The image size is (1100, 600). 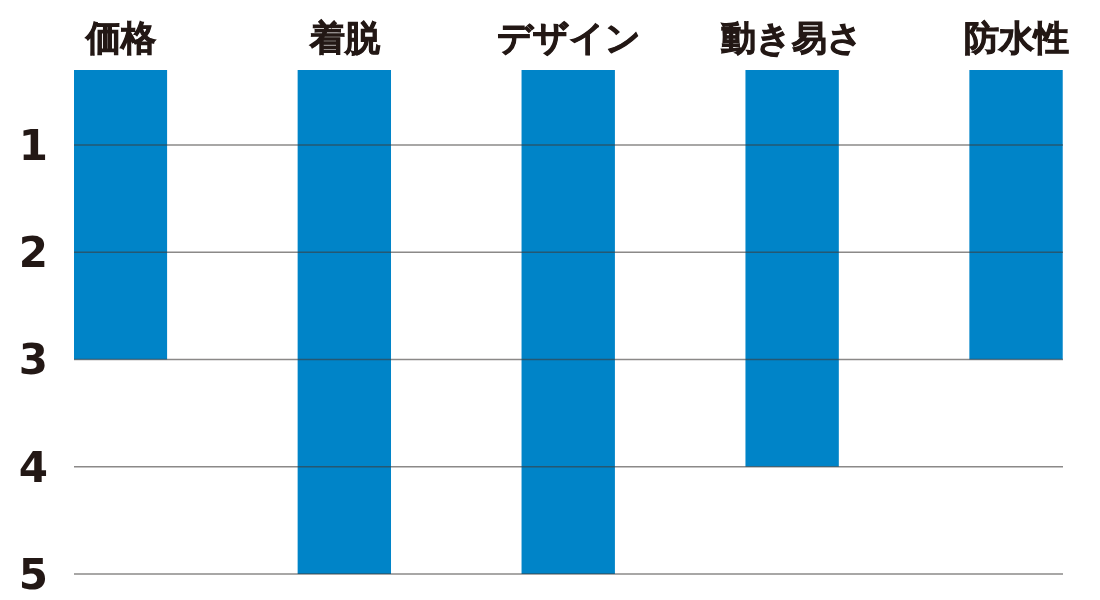 I want to click on x-tick-label: デザイン, so click(x=568, y=38).